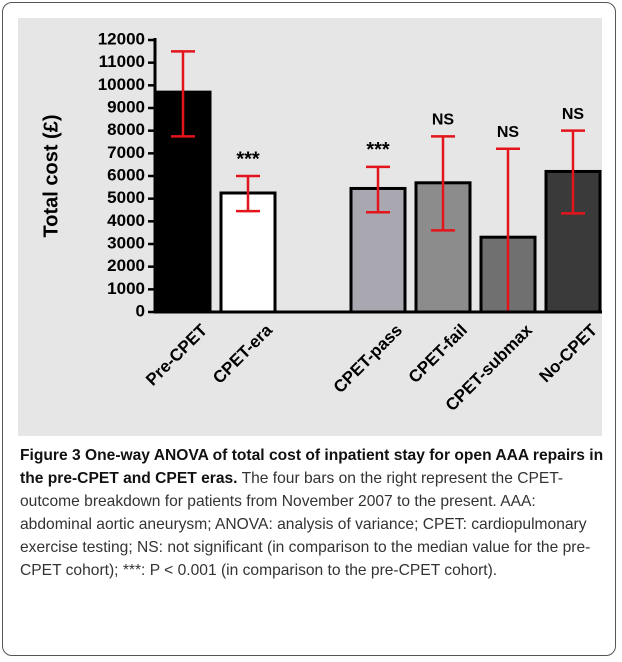 Image resolution: width=622 pixels, height=662 pixels. I want to click on y-tick-label: 5000, so click(126, 197).